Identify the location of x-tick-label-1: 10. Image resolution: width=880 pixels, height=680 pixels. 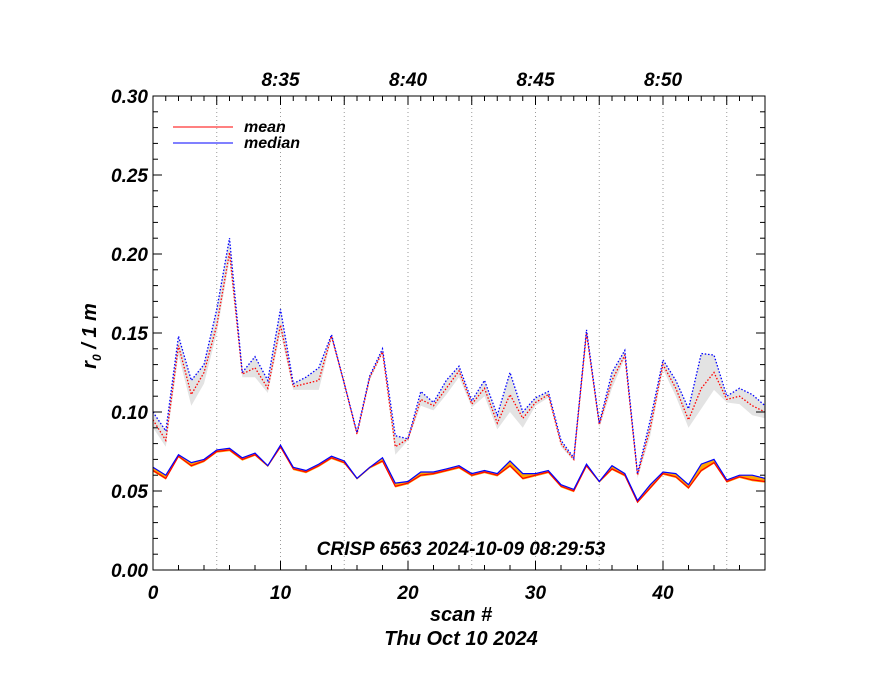
(281, 593).